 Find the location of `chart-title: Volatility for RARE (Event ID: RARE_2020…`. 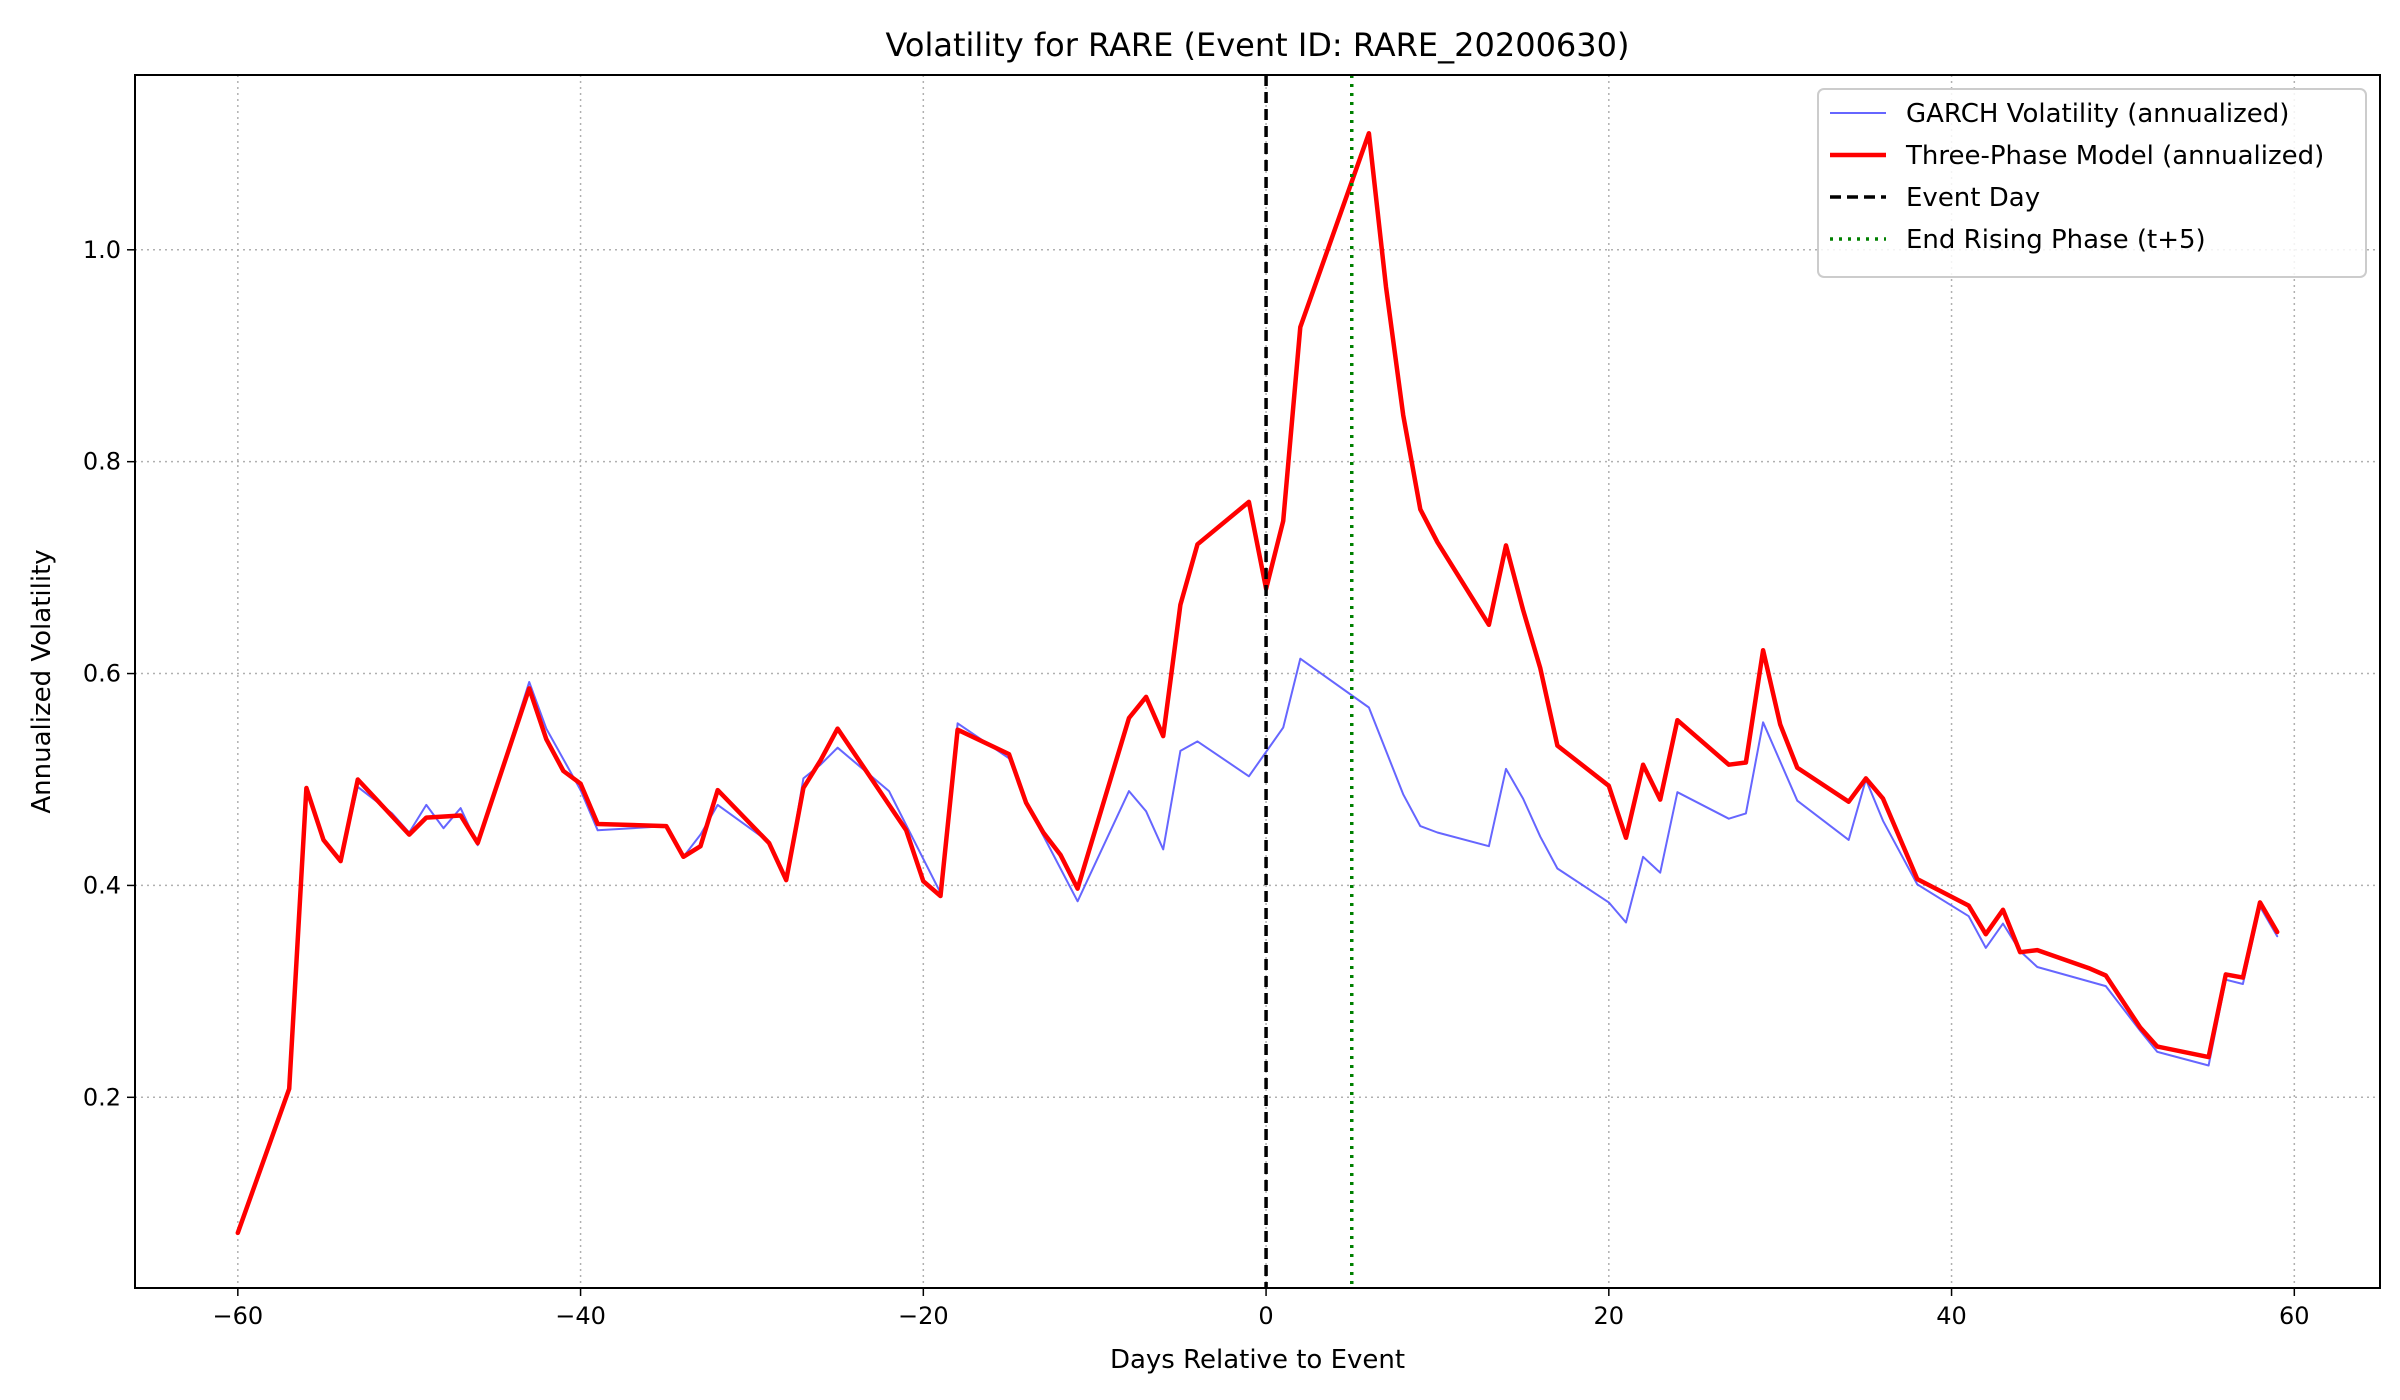

chart-title: Volatility for RARE (Event ID: RARE_2020… is located at coordinates (1258, 45).